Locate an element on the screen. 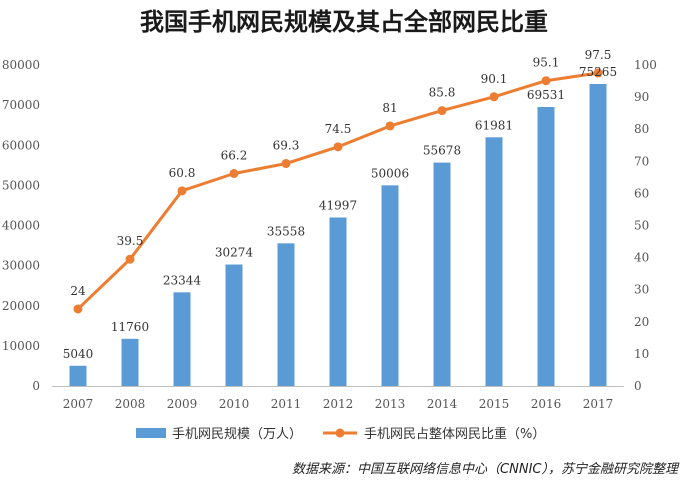 The height and width of the screenshot is (484, 688). y-left-tick-label: 60000 is located at coordinates (21, 145).